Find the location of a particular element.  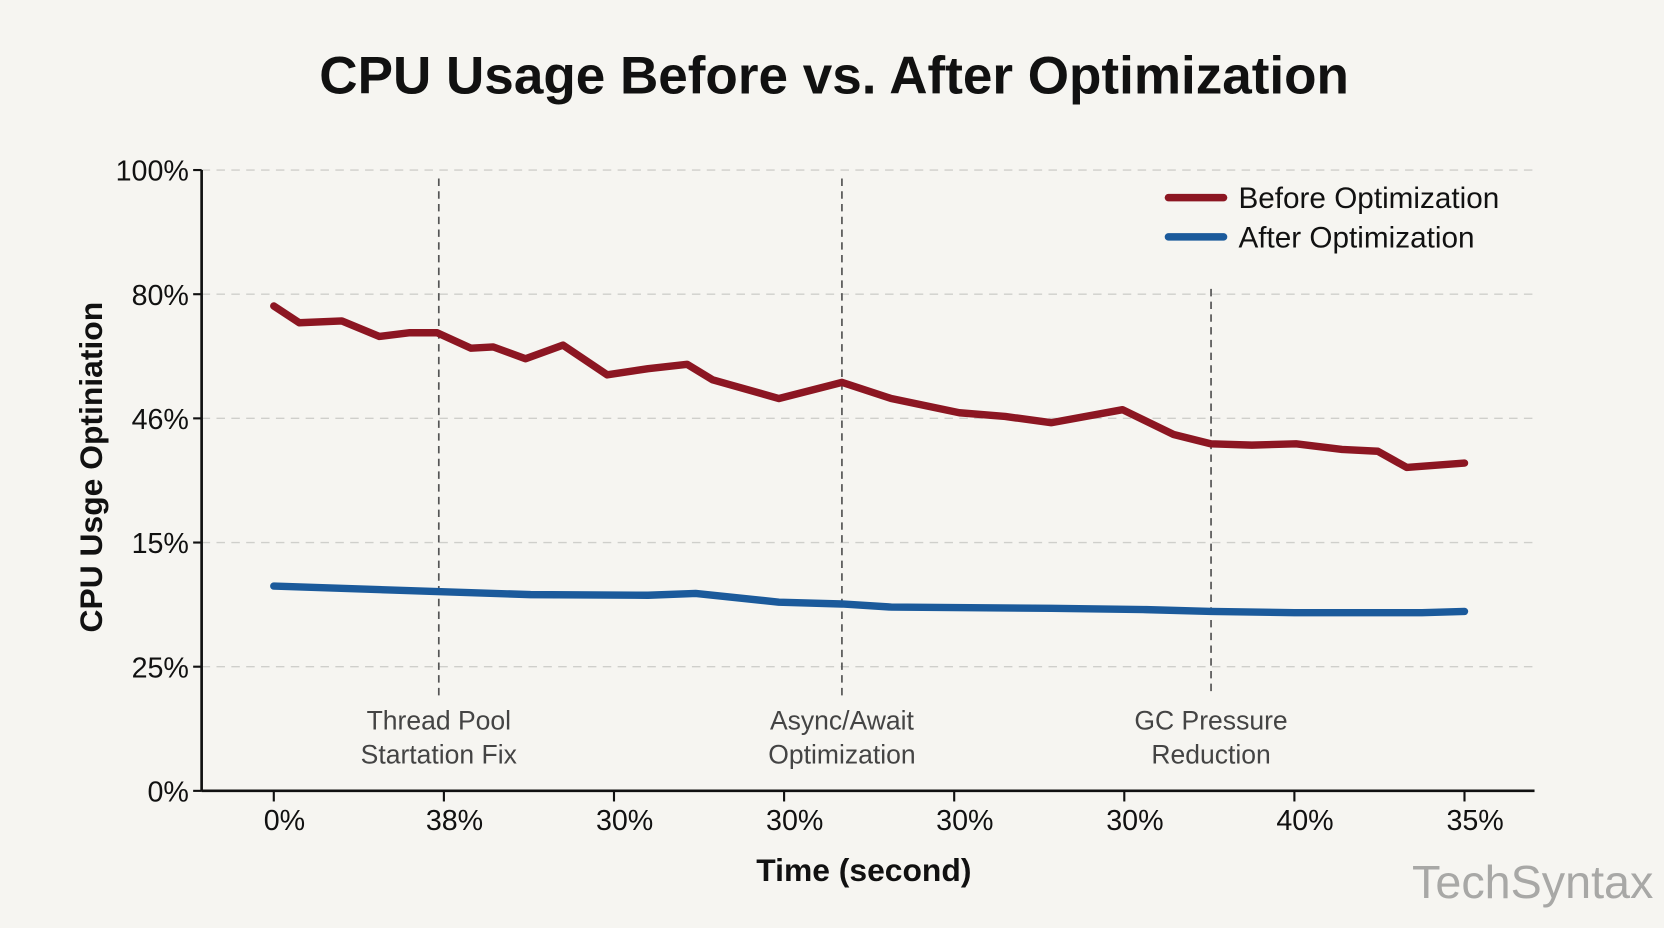

series-line-after is located at coordinates (869, 599).